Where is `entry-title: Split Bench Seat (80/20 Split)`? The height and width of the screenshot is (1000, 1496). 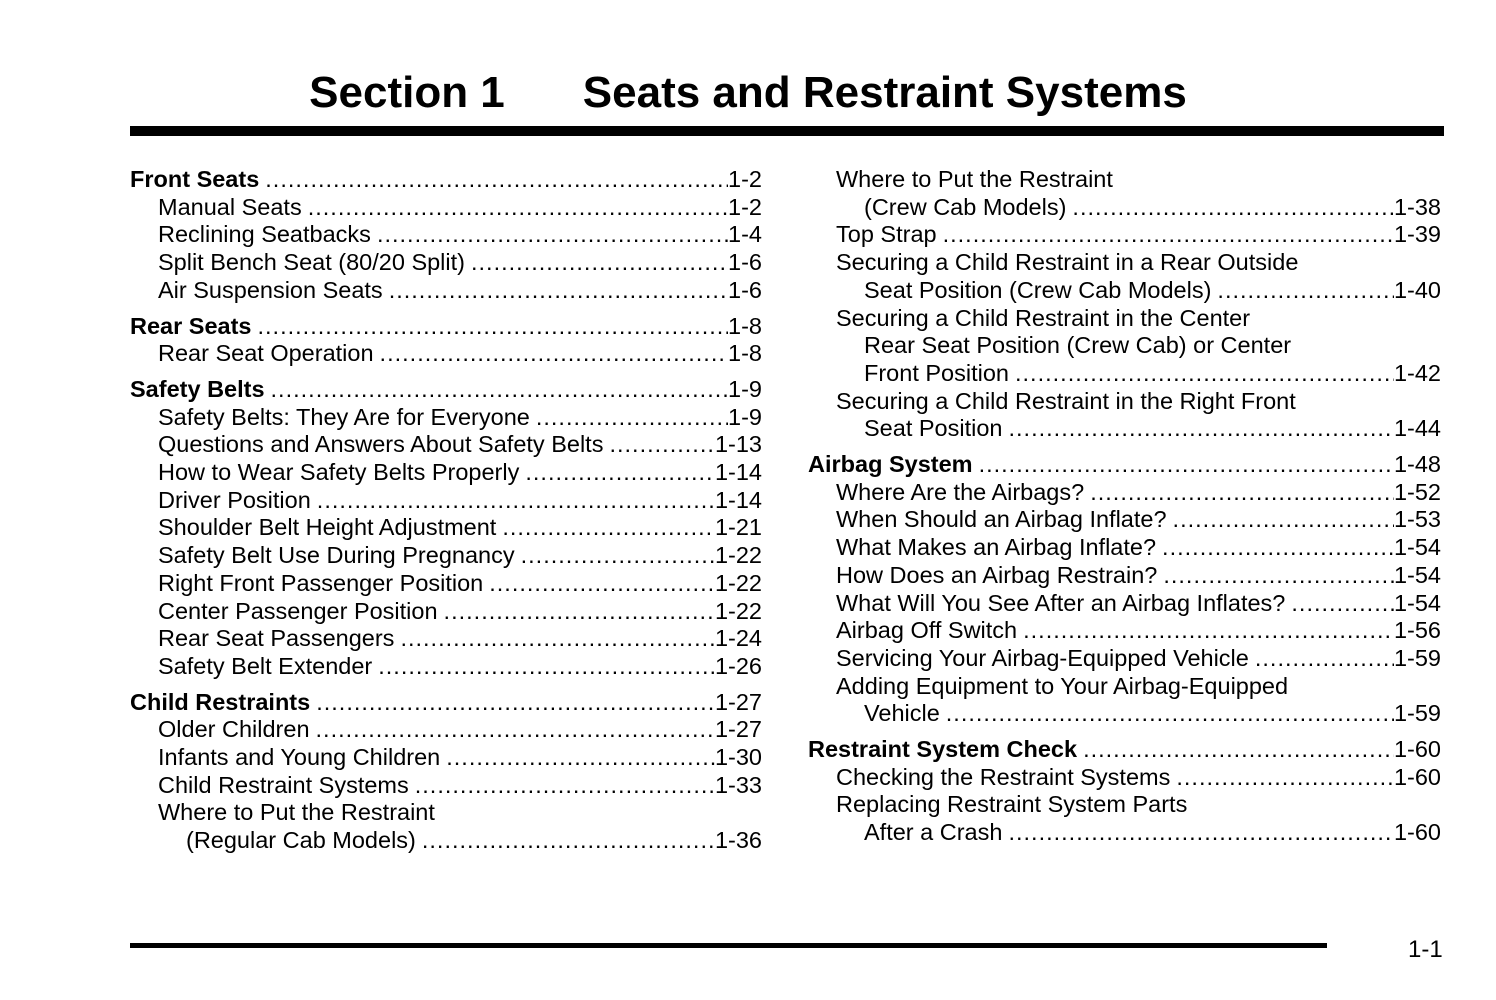
entry-title: Split Bench Seat (80/20 Split) is located at coordinates (311, 262).